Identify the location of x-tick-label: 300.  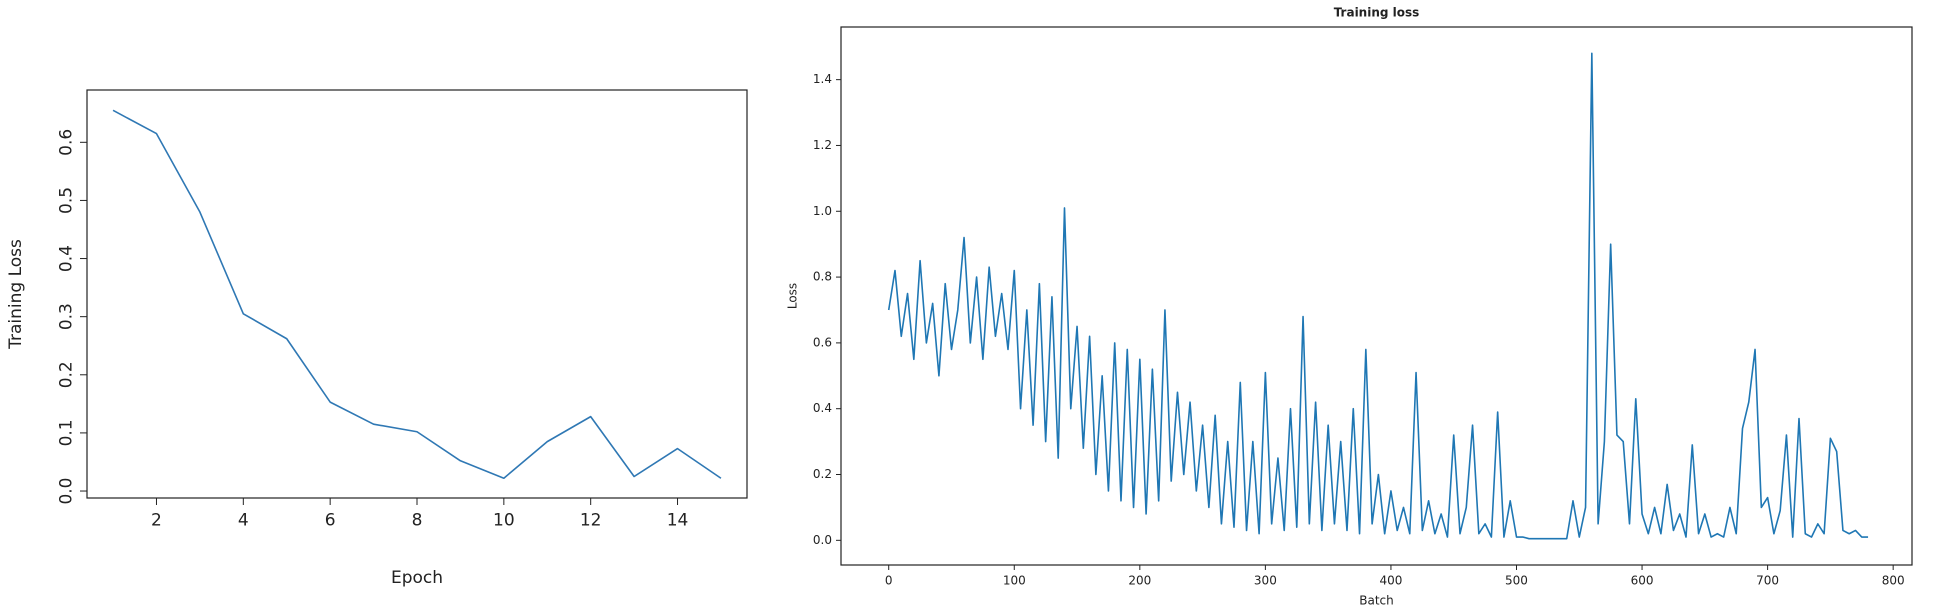
(1265, 580).